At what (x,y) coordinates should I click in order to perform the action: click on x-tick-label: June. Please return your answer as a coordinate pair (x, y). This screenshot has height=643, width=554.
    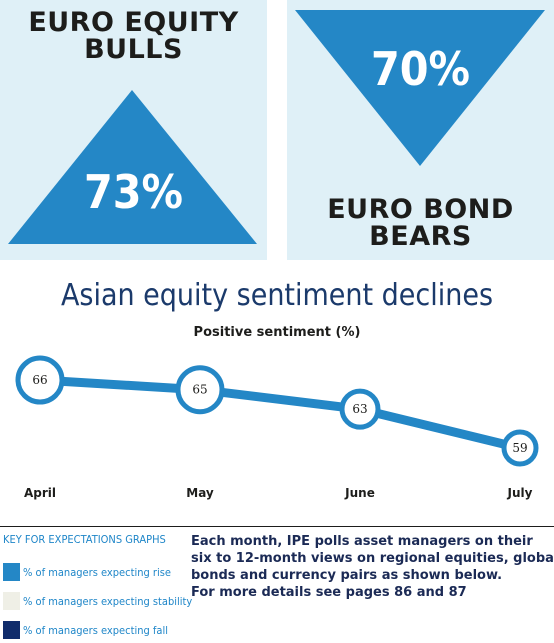
    Looking at the image, I should click on (359, 493).